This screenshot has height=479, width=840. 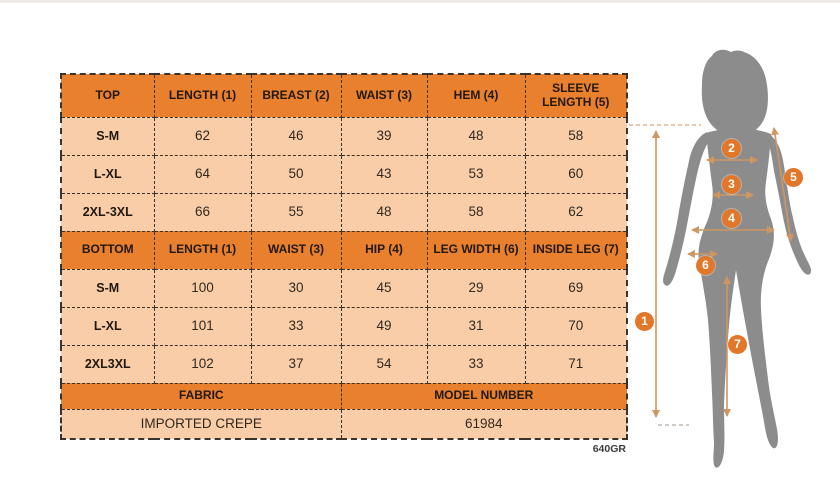 What do you see at coordinates (202, 174) in the screenshot?
I see `value-cell: 64` at bounding box center [202, 174].